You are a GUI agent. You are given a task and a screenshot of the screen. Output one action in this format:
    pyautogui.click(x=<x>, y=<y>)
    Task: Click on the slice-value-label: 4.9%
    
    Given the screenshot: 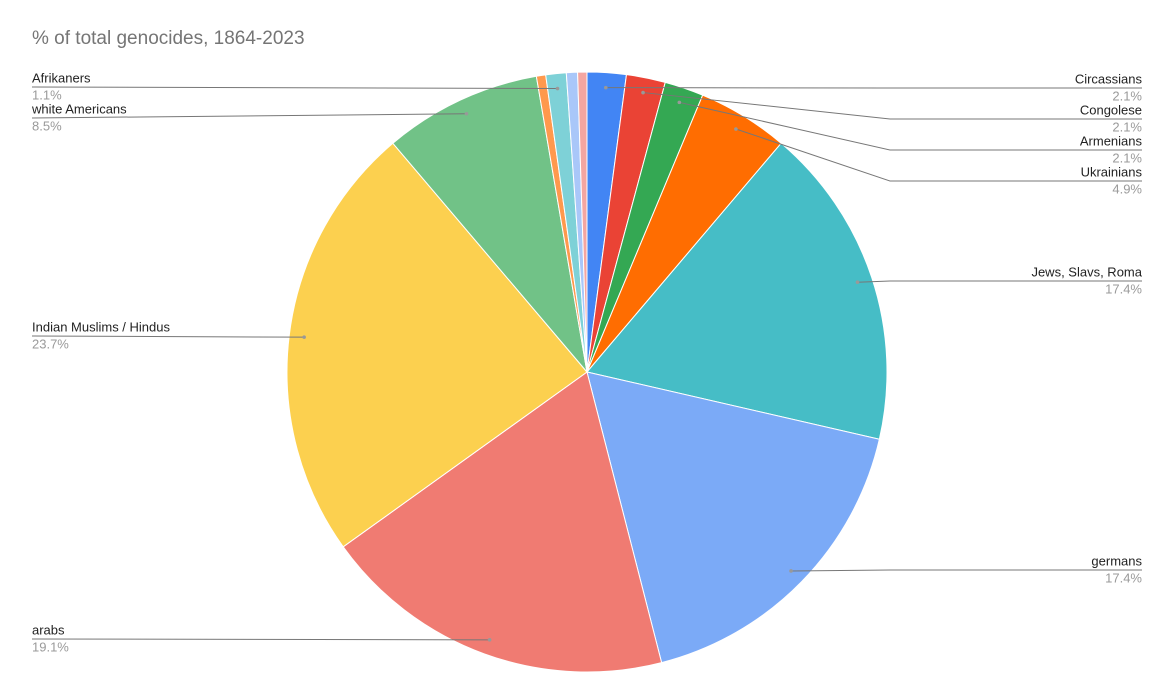 What is the action you would take?
    pyautogui.click(x=1127, y=188)
    